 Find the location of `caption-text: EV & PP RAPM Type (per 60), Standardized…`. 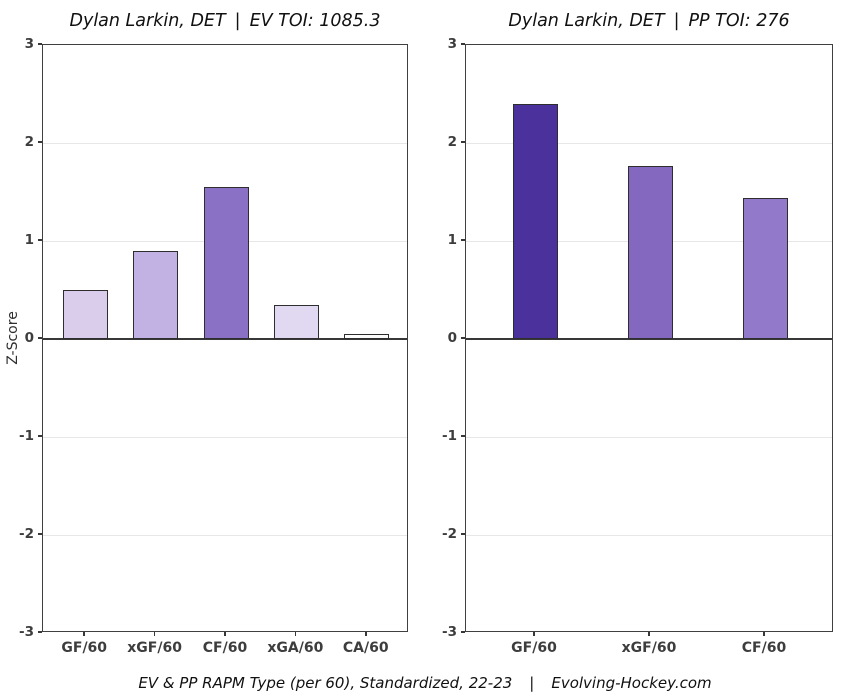

caption-text: EV & PP RAPM Type (per 60), Standardized… is located at coordinates (325, 683).